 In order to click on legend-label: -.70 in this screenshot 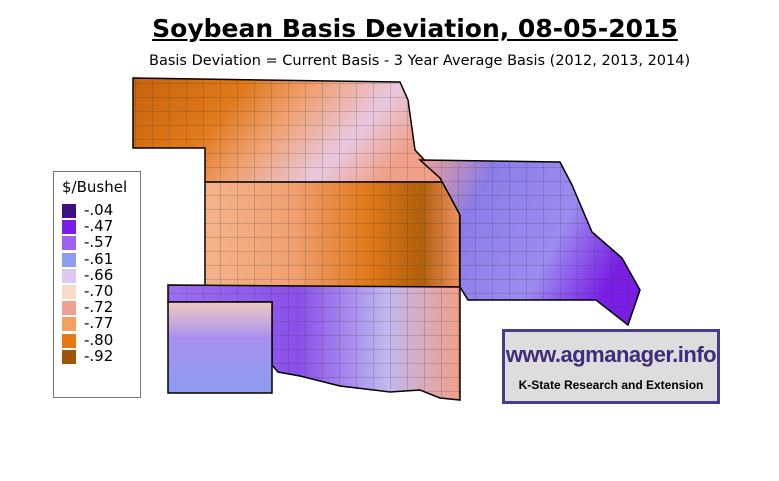, I will do `click(99, 291)`.